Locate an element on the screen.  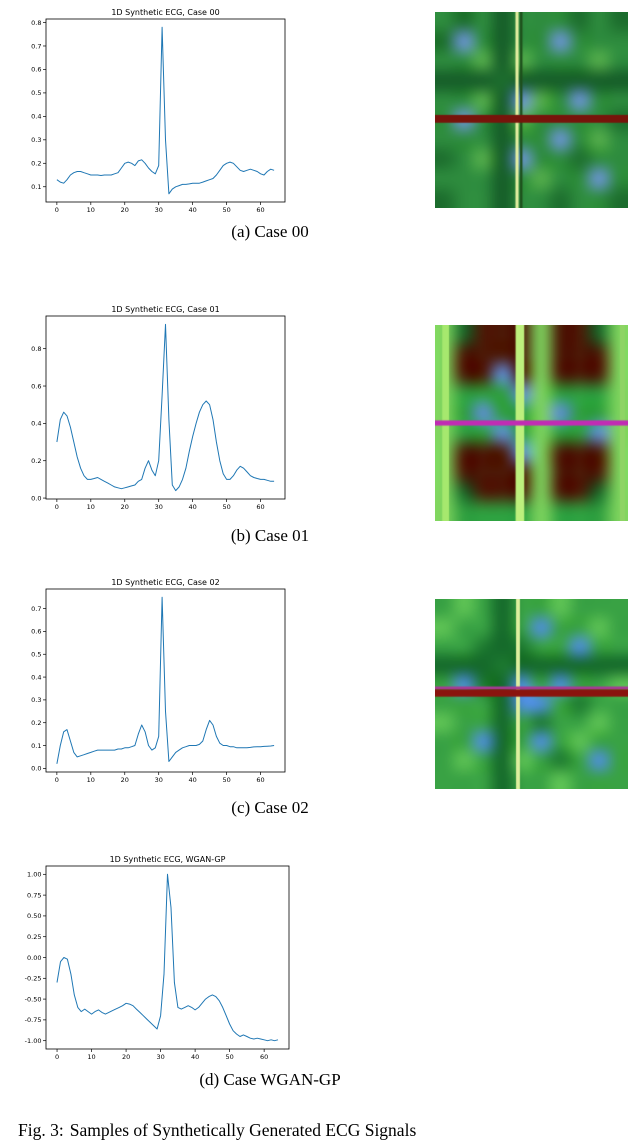
svg-text: 0.75 is located at coordinates (34, 895).